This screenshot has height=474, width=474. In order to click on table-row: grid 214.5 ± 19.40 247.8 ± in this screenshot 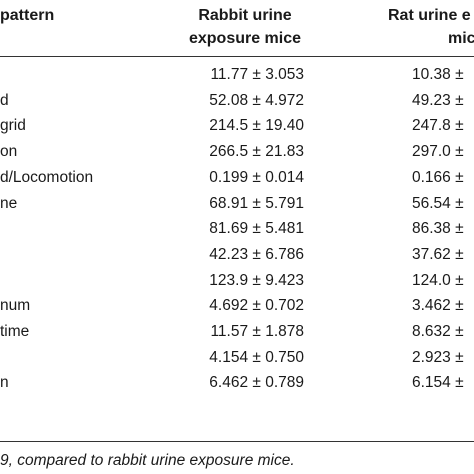, I will do `click(237, 125)`.